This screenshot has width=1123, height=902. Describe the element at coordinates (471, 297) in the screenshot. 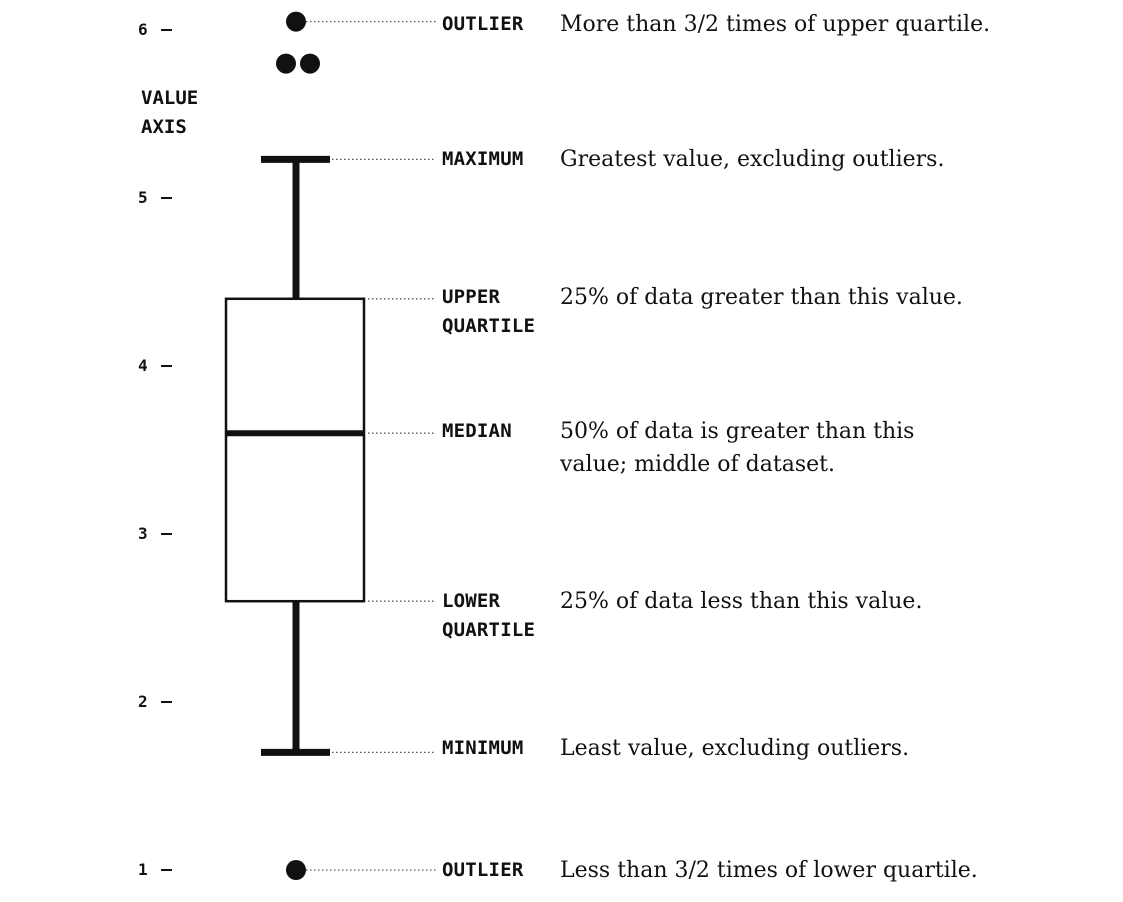

I see `upper-quartile-term-line1: UPPER` at that location.